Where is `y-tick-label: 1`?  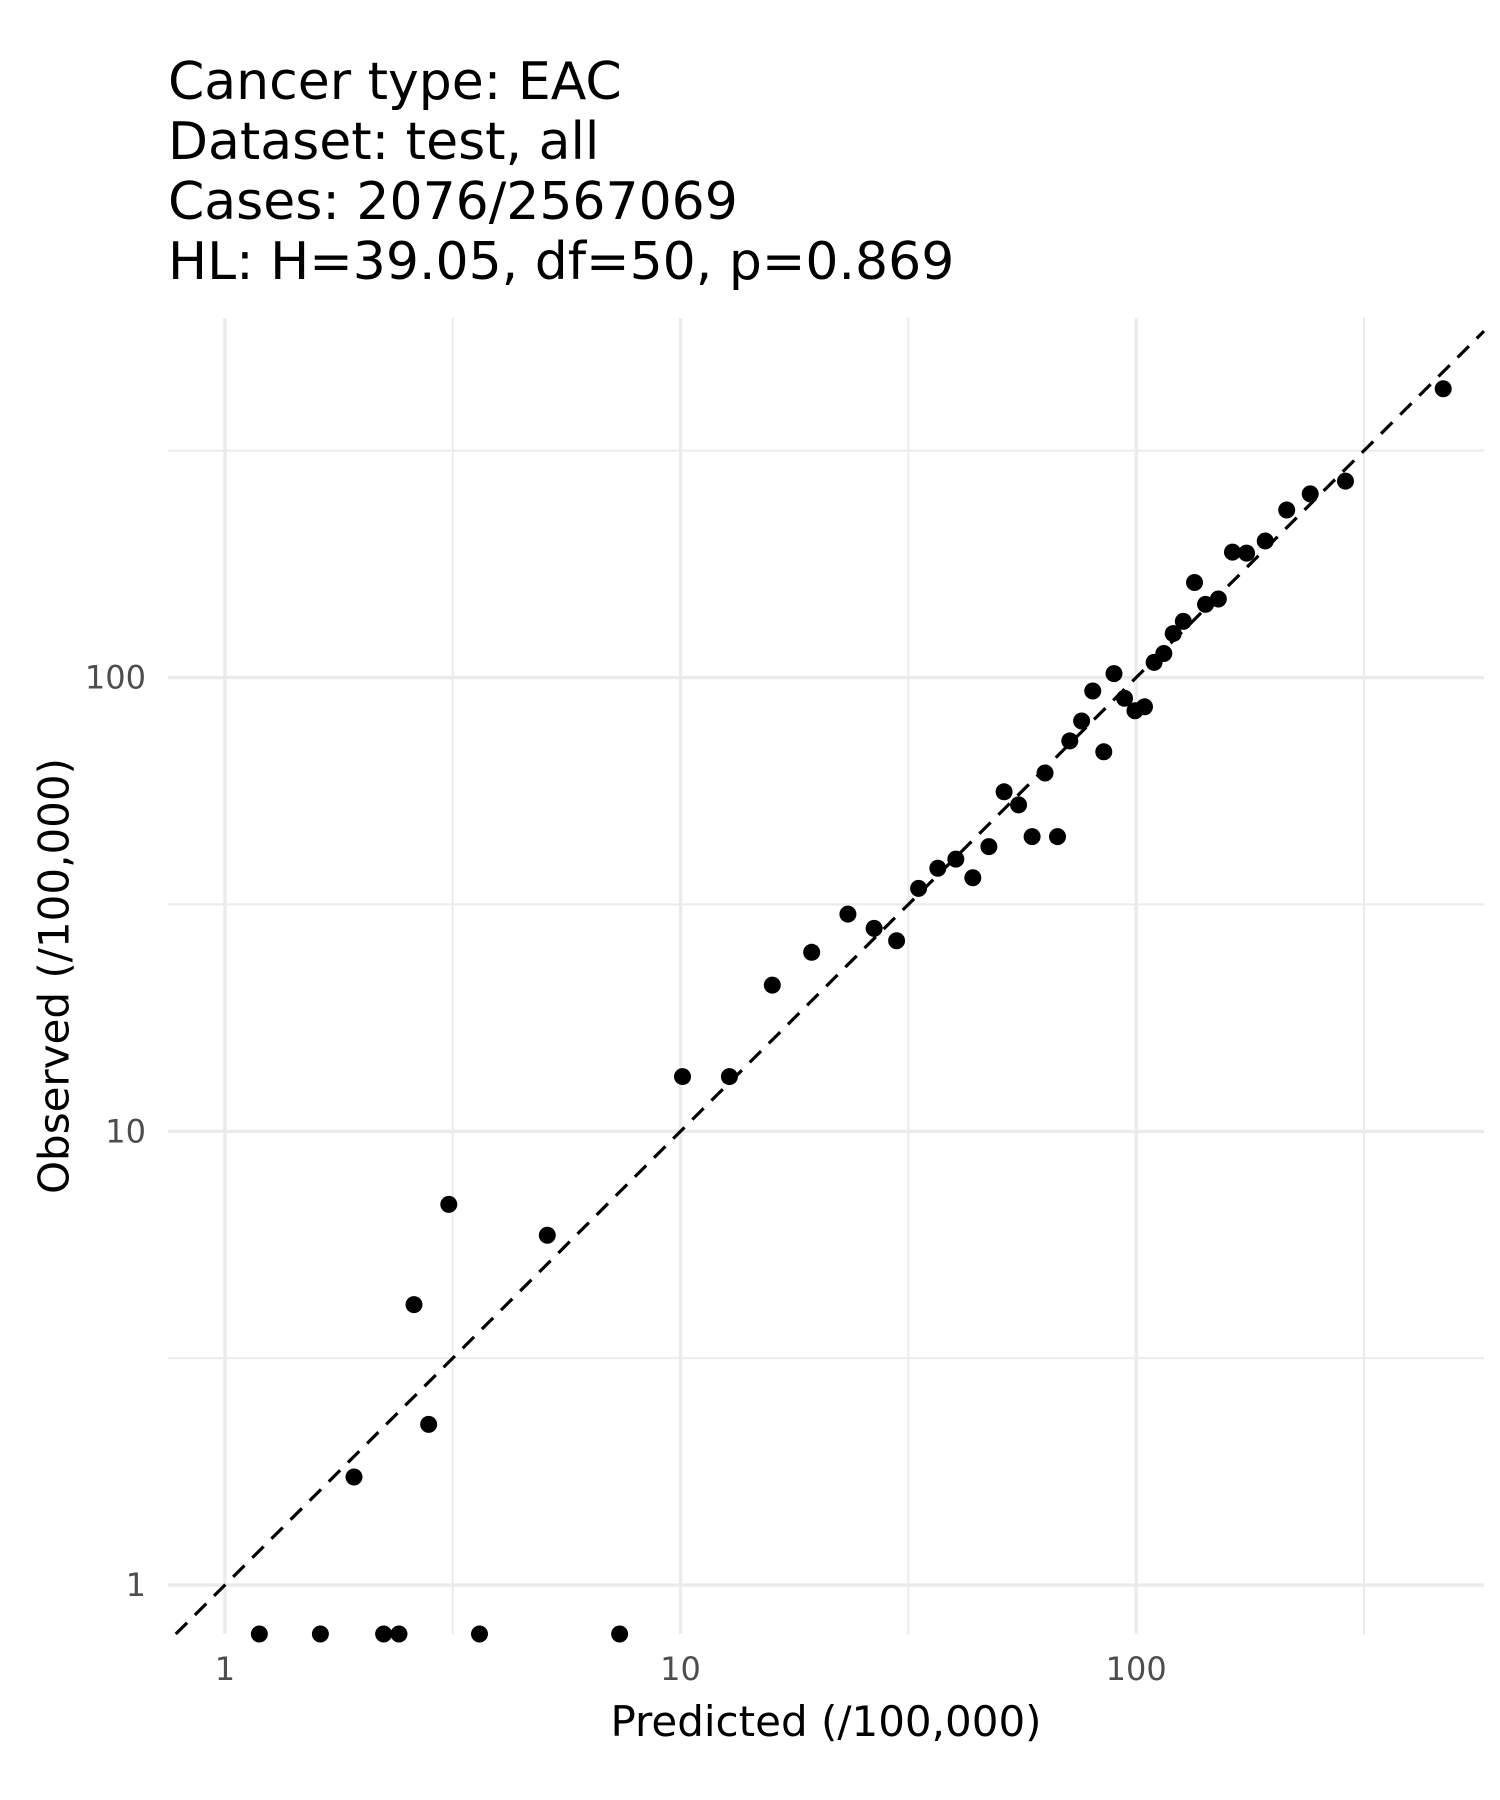
y-tick-label: 1 is located at coordinates (136, 1585).